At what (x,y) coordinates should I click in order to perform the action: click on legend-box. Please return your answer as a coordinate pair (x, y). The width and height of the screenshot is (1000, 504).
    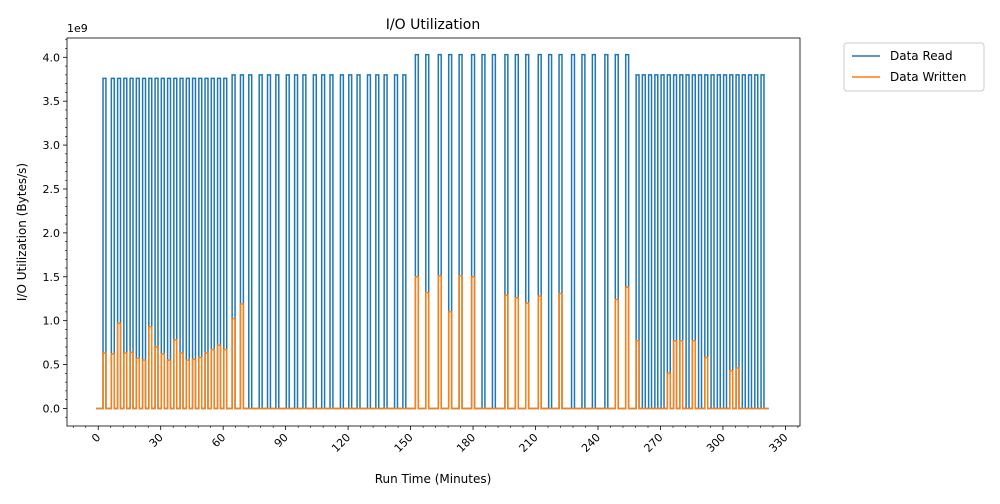
    Looking at the image, I should click on (914, 67).